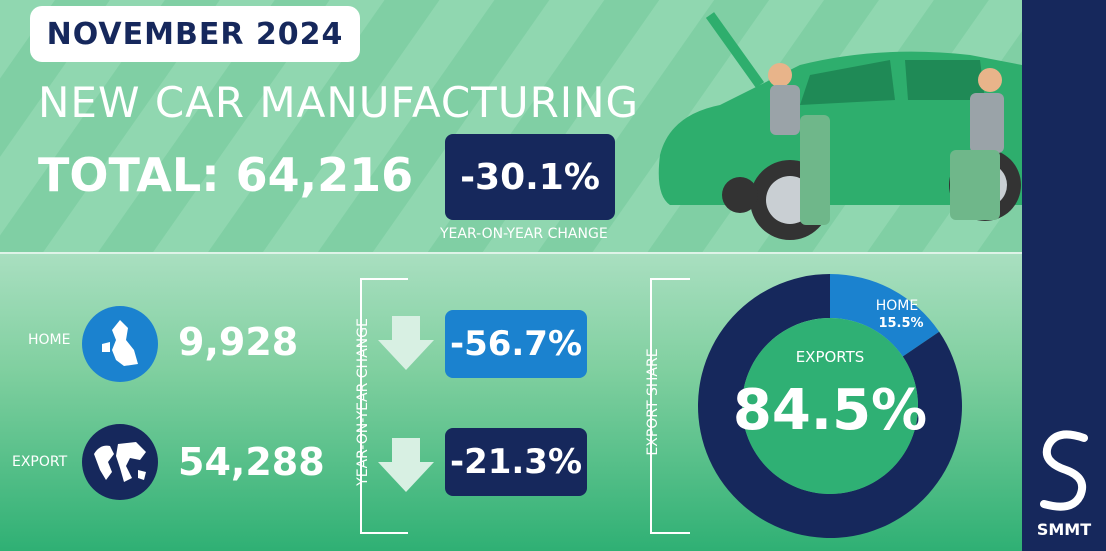 This screenshot has height=551, width=1106. I want to click on total-value: TOTAL: 64,216, so click(226, 175).